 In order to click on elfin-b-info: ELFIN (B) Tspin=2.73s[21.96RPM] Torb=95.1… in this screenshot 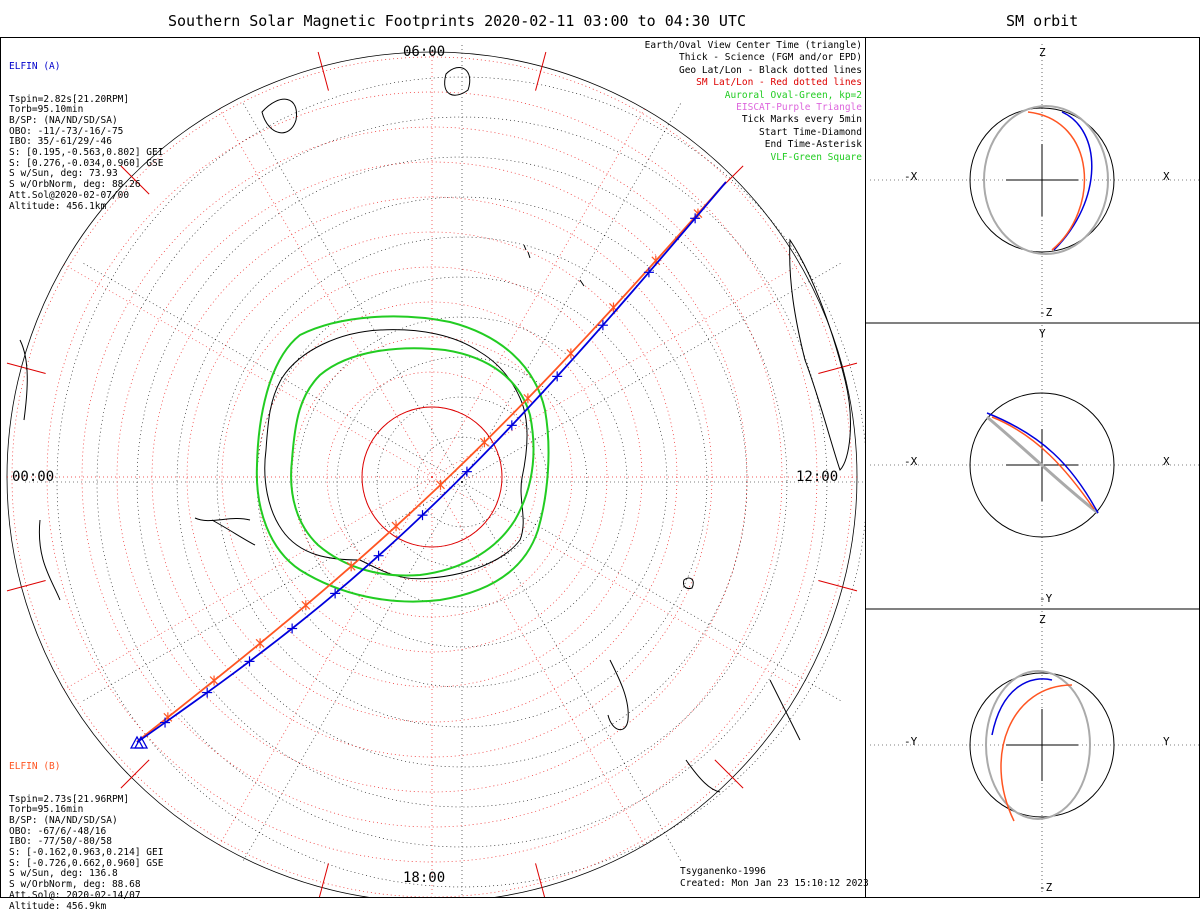, I will do `click(86, 832)`.